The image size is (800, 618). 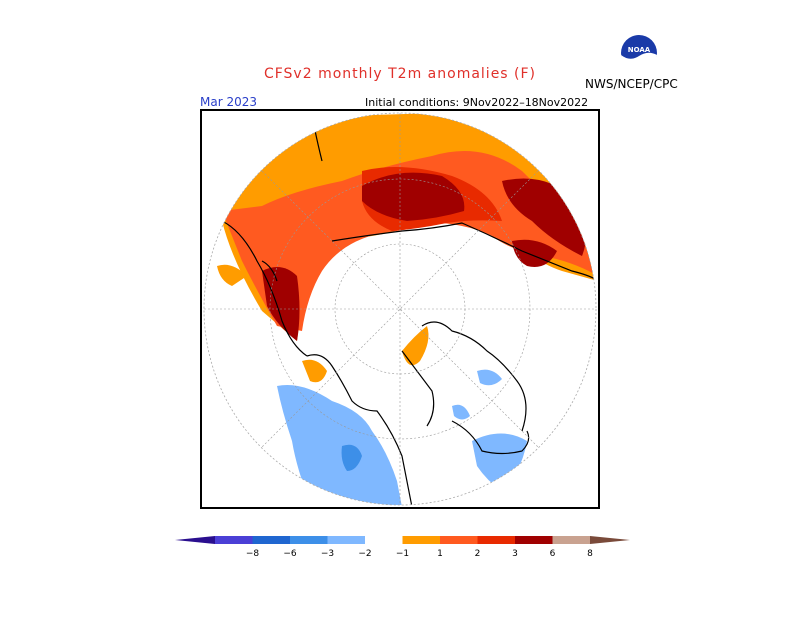 I want to click on colorbar-tick-label: 2, so click(x=478, y=554).